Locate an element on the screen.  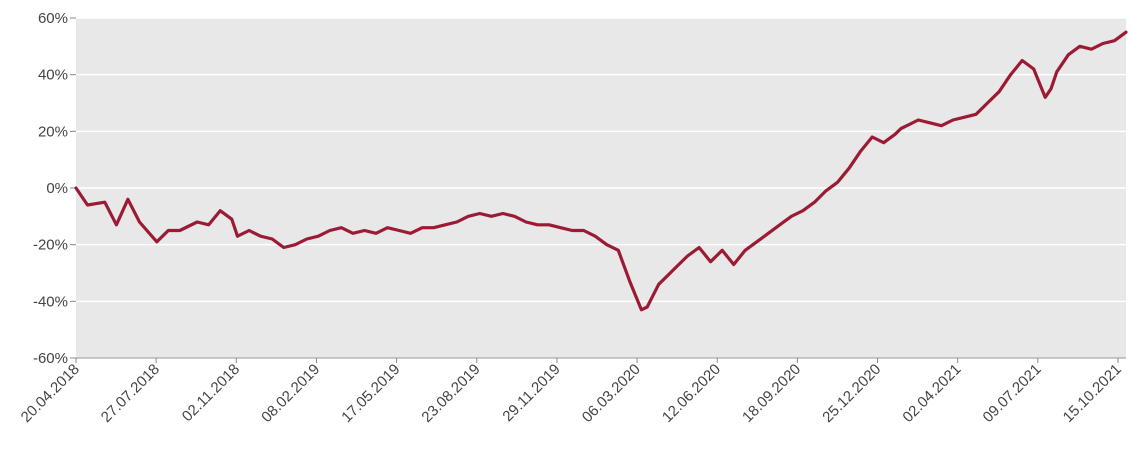
x-tick-label: 18.09.2020 is located at coordinates (771, 393).